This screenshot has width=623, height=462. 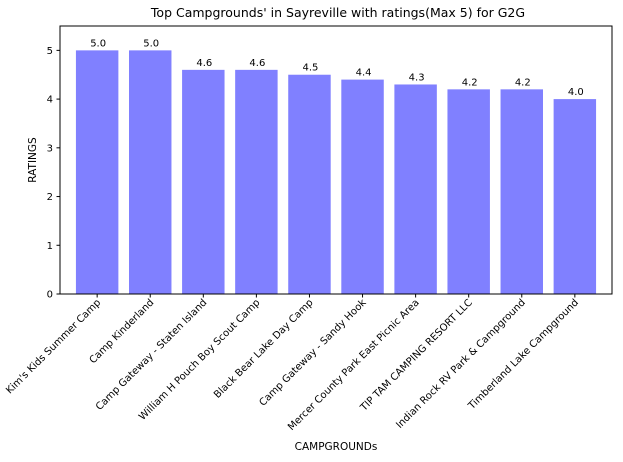 What do you see at coordinates (263, 348) in the screenshot?
I see `x-tick-label: Black Bear Lake Day Camp` at bounding box center [263, 348].